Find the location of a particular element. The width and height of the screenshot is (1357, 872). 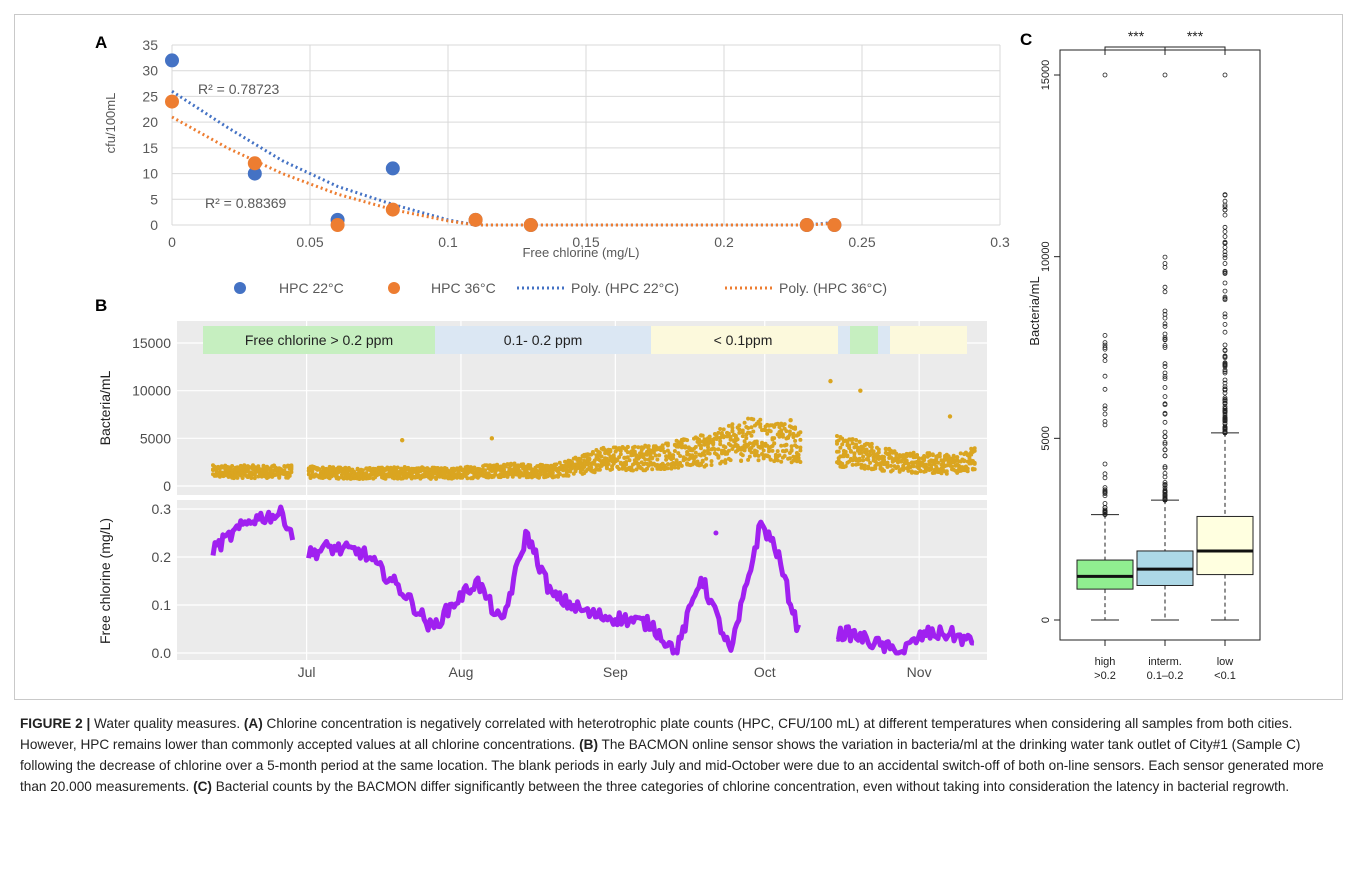

a-xtick-label: 0.15 is located at coordinates (585, 242).